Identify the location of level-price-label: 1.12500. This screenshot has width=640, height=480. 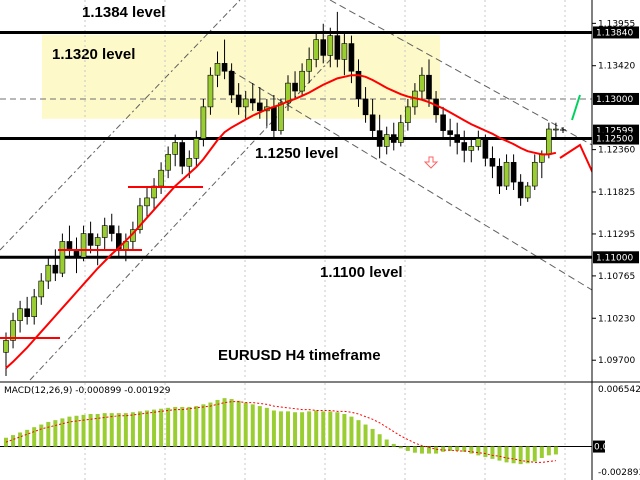
(614, 140).